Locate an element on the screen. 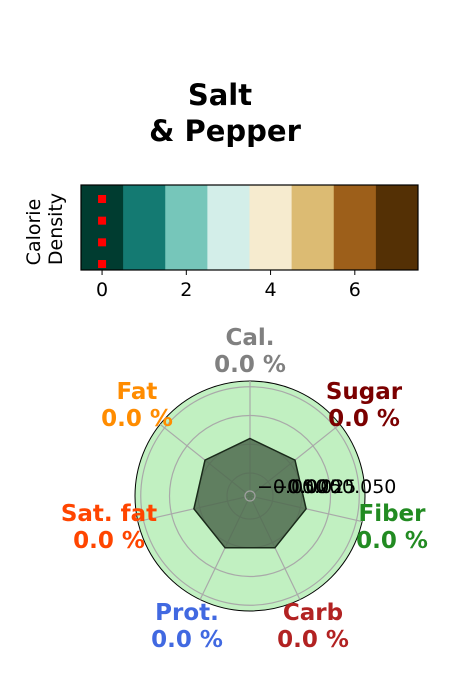  calorie-density-strip is located at coordinates (250, 227).